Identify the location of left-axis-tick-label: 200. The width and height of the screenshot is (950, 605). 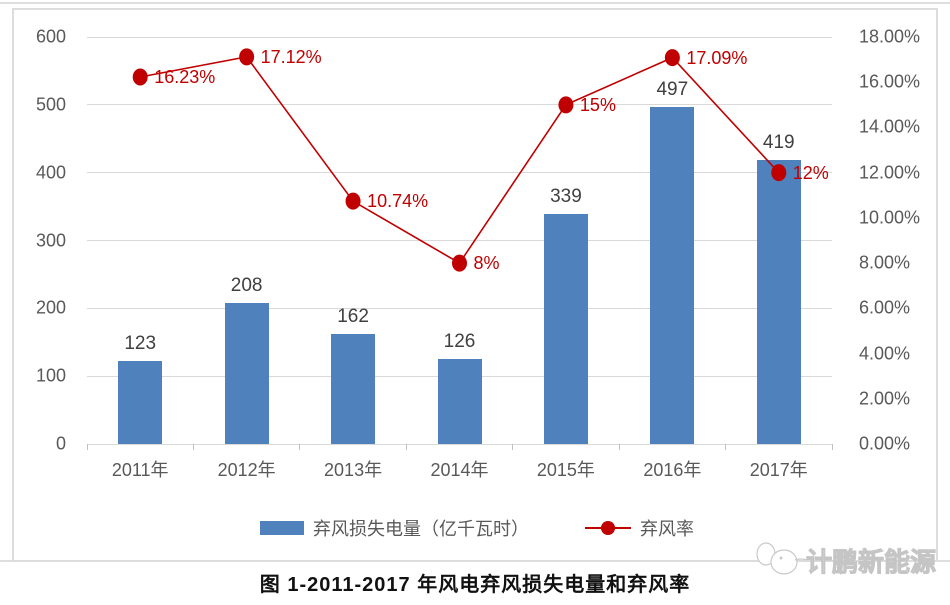
(50, 307).